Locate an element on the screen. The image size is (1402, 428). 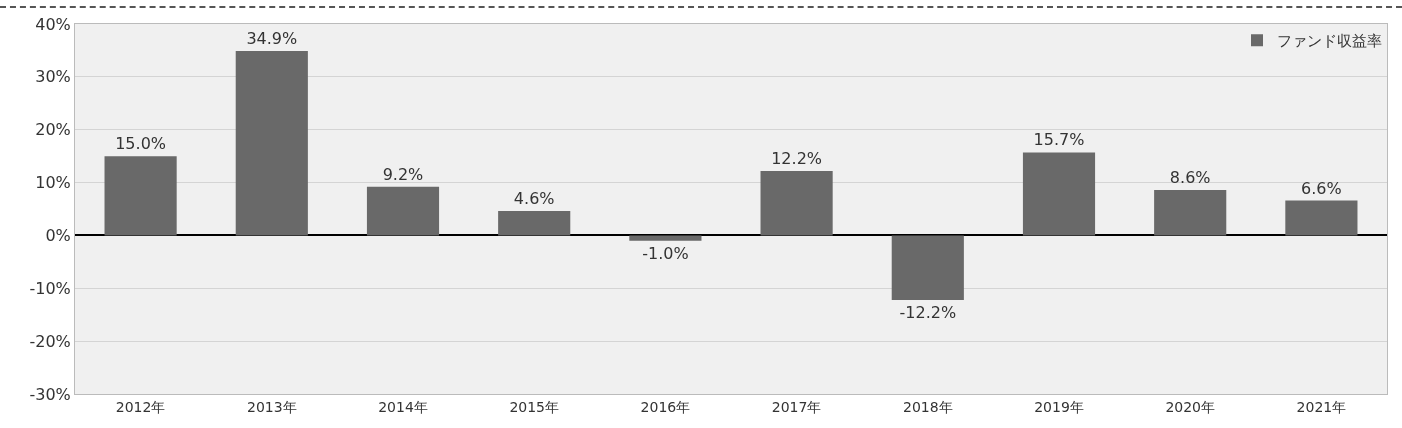
legend-label: ファンド収益率 is located at coordinates (1329, 41).